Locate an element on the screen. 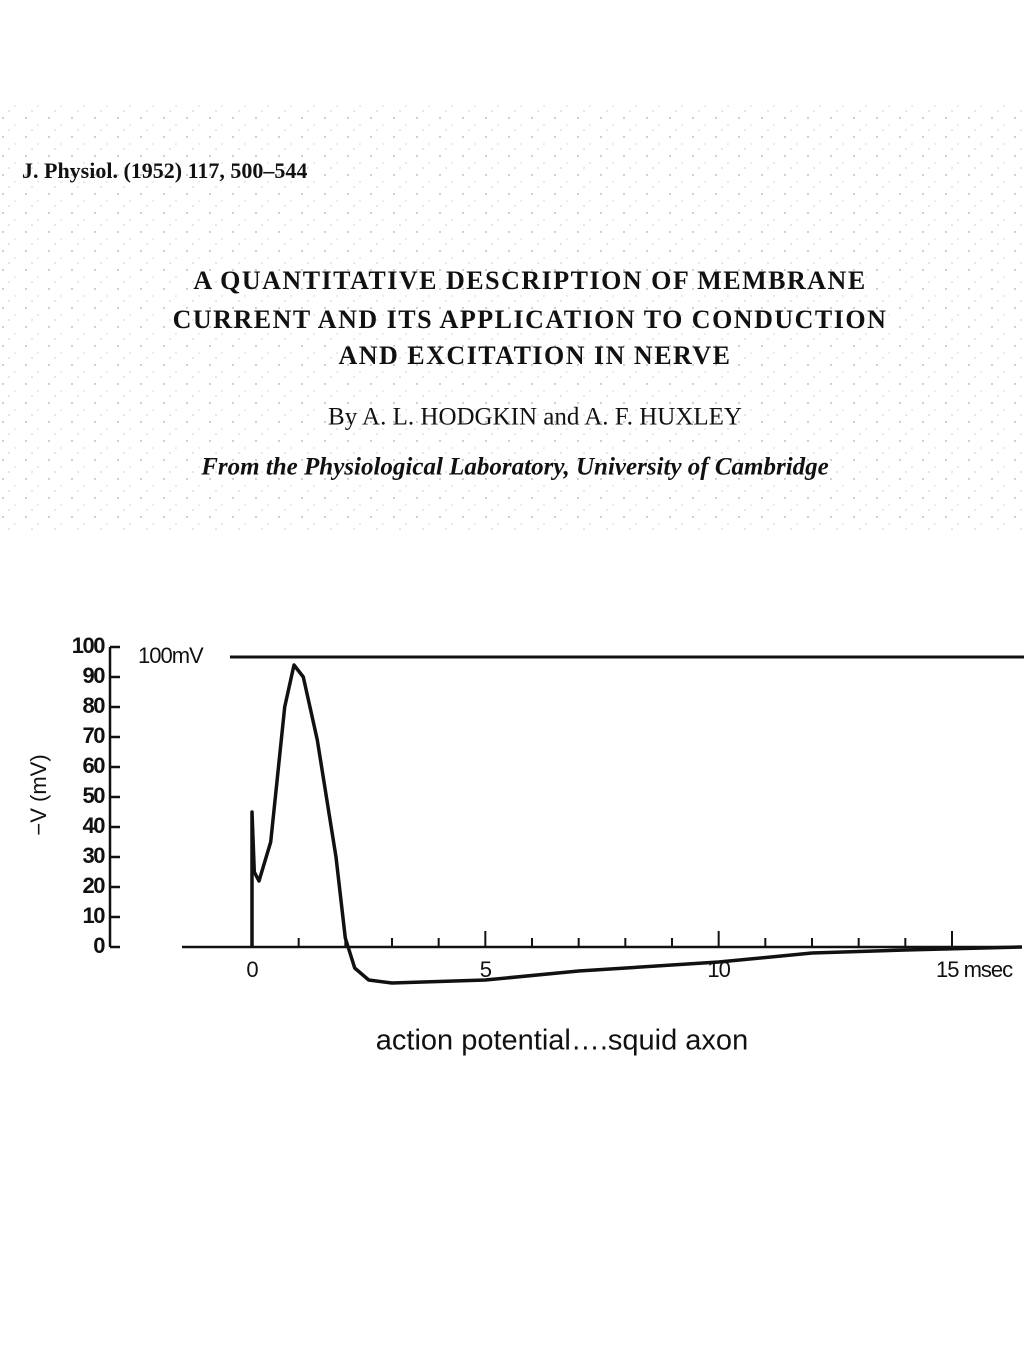 Image resolution: width=1024 pixels, height=1365 pixels. reference-label: 100mV is located at coordinates (171, 655).